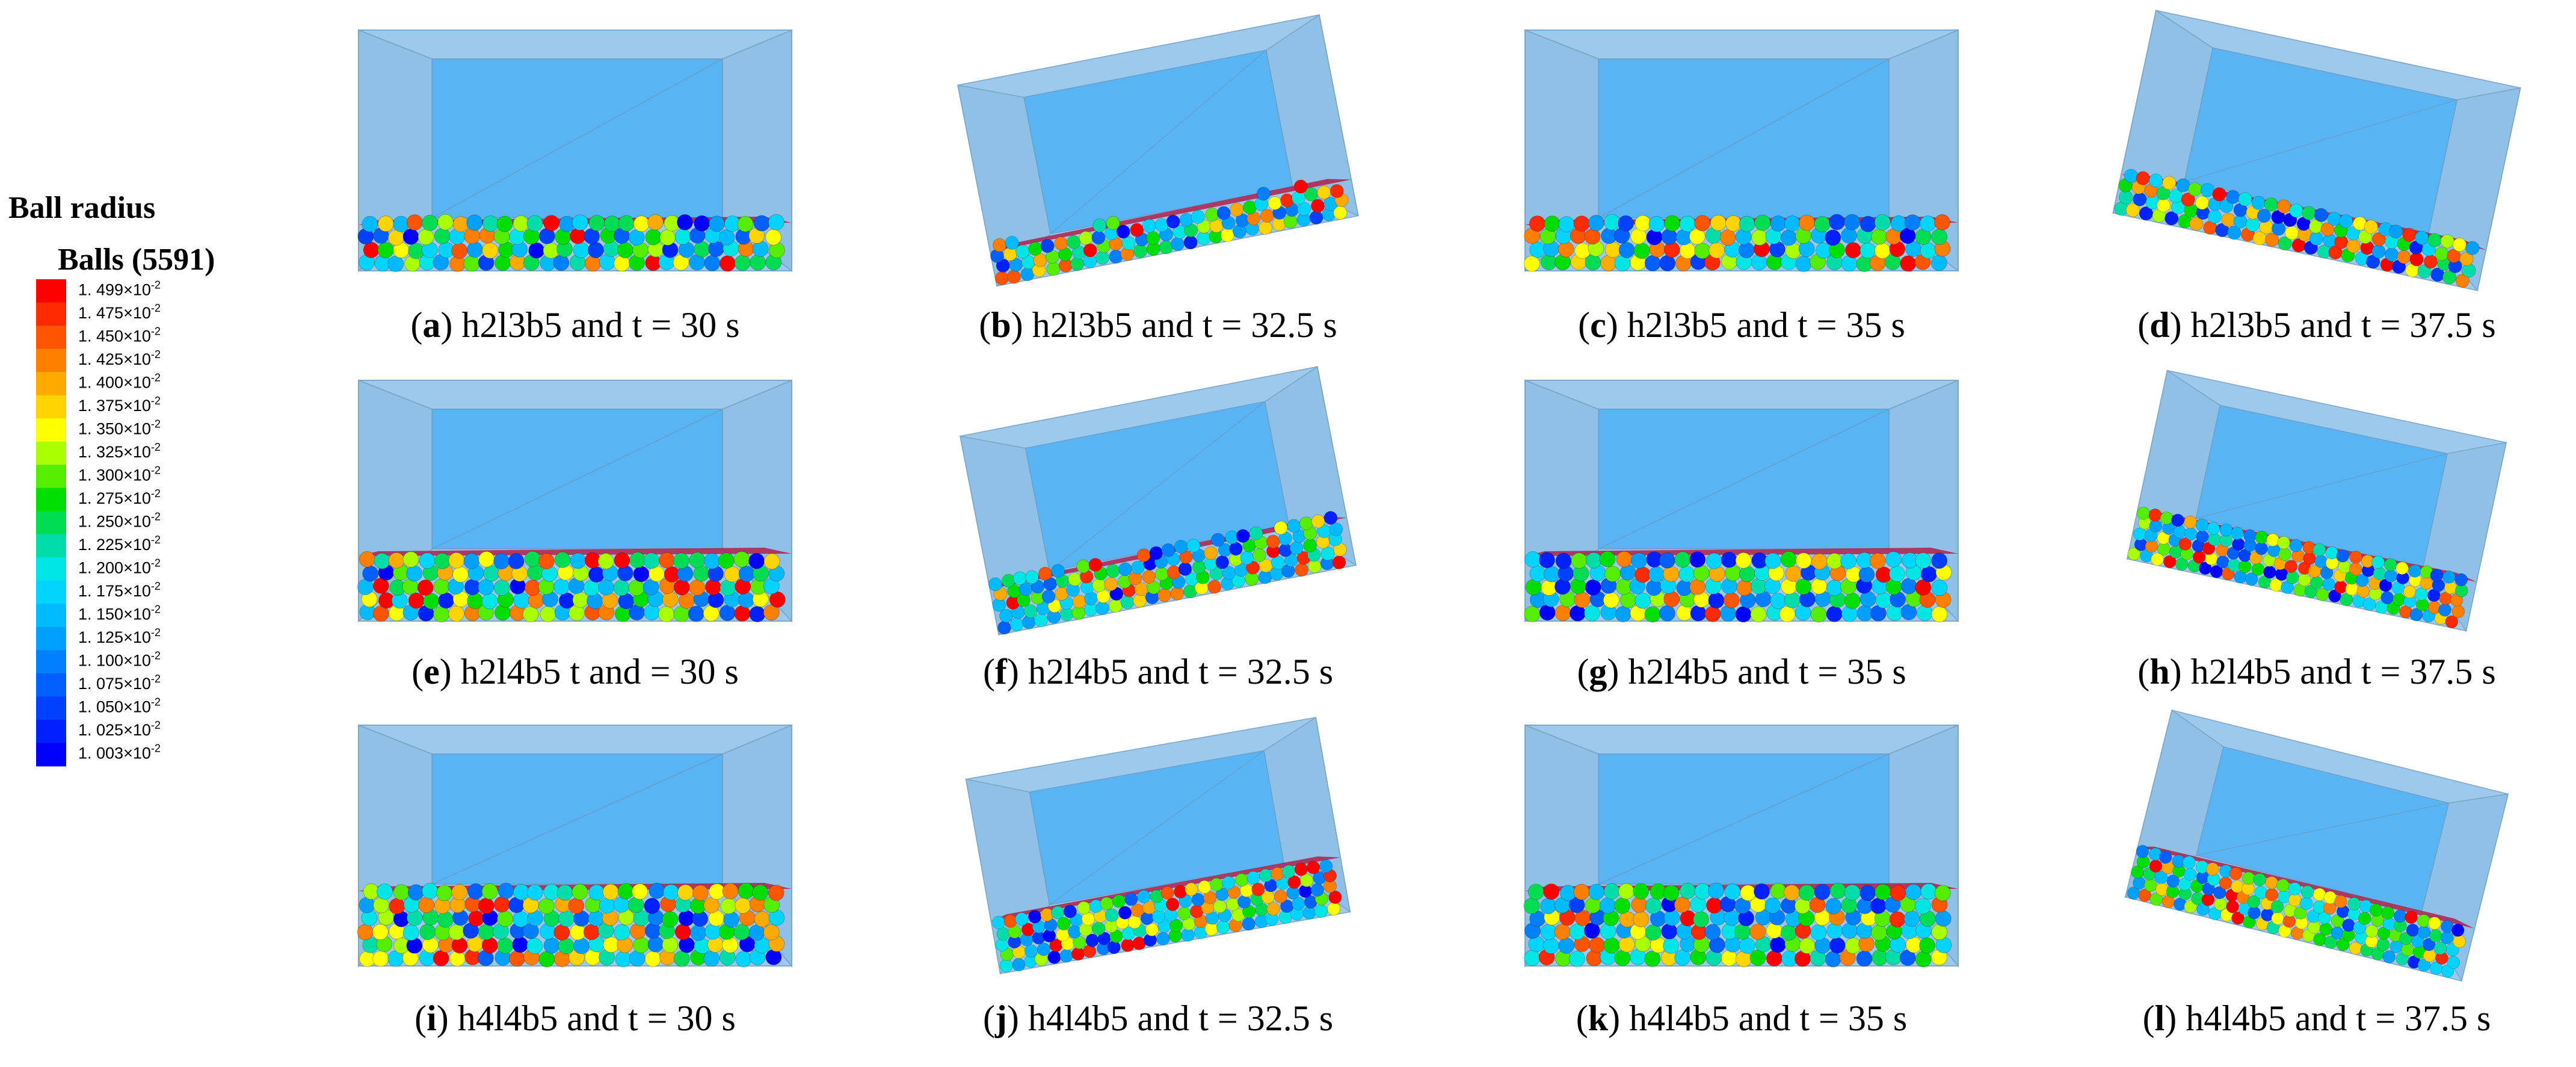  I want to click on legend-label-text: 1. 225×10, so click(114, 545).